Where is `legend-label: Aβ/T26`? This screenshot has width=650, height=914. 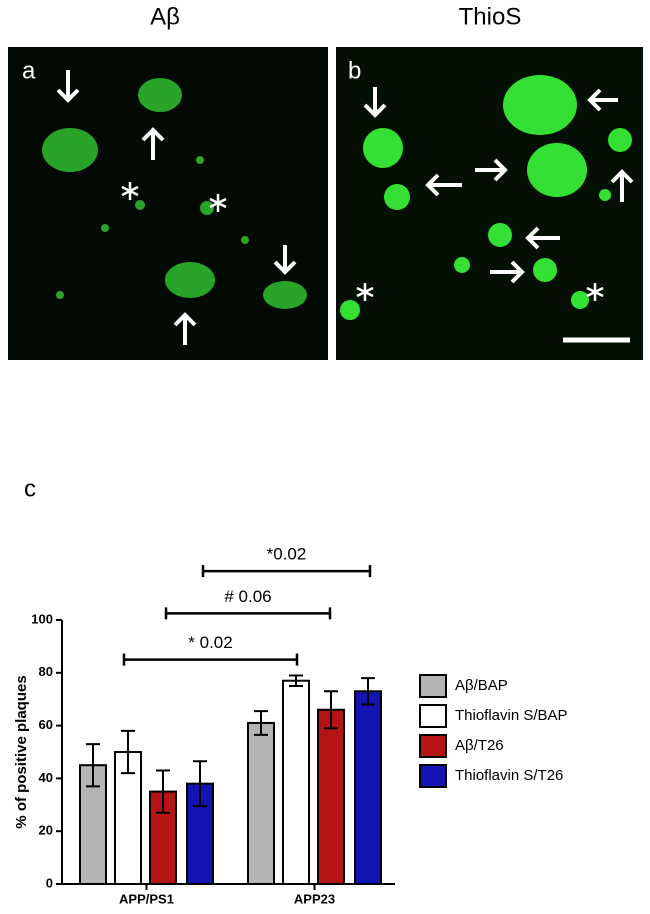
legend-label: Aβ/T26 is located at coordinates (479, 745).